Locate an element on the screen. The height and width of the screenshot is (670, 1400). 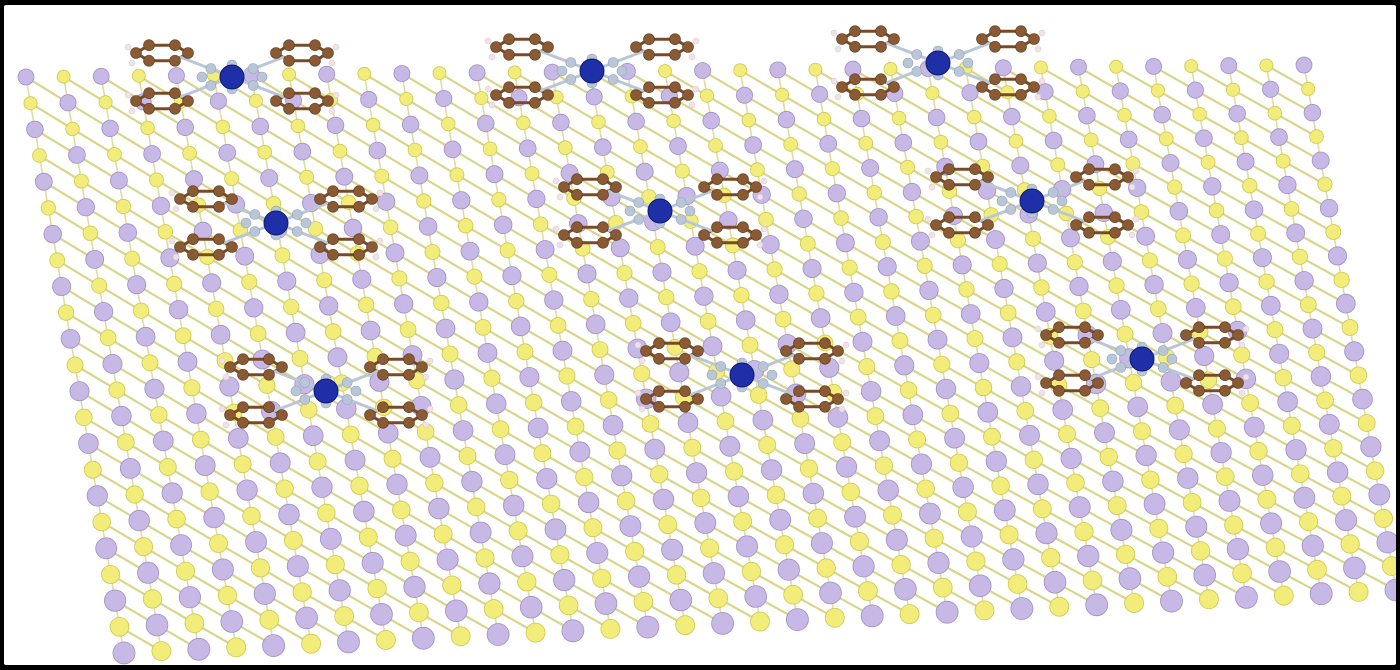
molecule is located at coordinates (1032, 201).